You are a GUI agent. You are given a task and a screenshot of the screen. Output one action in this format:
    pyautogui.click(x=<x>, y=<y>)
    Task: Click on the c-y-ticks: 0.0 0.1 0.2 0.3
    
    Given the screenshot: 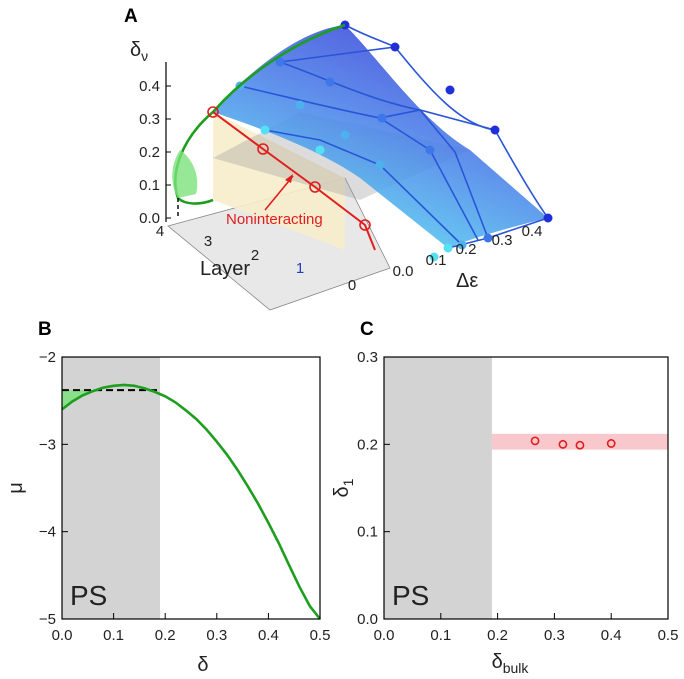 What is the action you would take?
    pyautogui.click(x=373, y=488)
    